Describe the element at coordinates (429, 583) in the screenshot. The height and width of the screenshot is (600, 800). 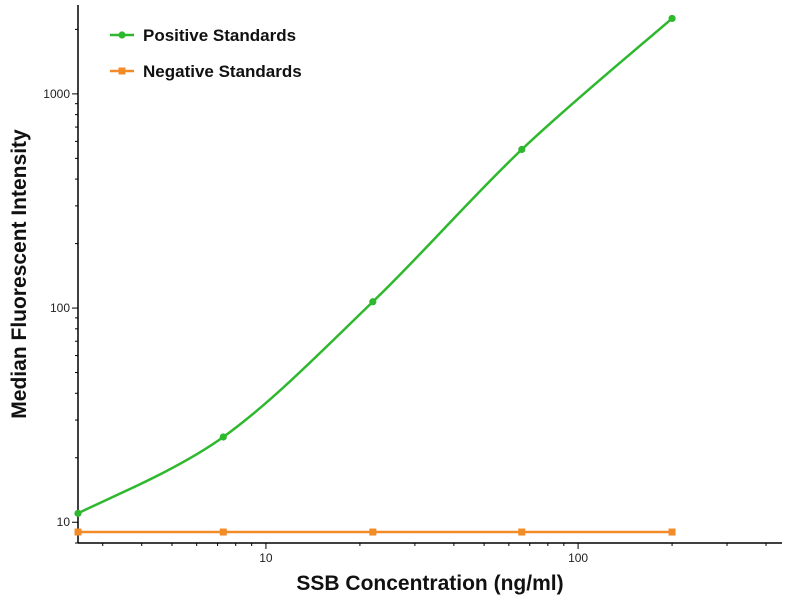
I see `x-axis-title: SSB Concentration (ng/ml)` at that location.